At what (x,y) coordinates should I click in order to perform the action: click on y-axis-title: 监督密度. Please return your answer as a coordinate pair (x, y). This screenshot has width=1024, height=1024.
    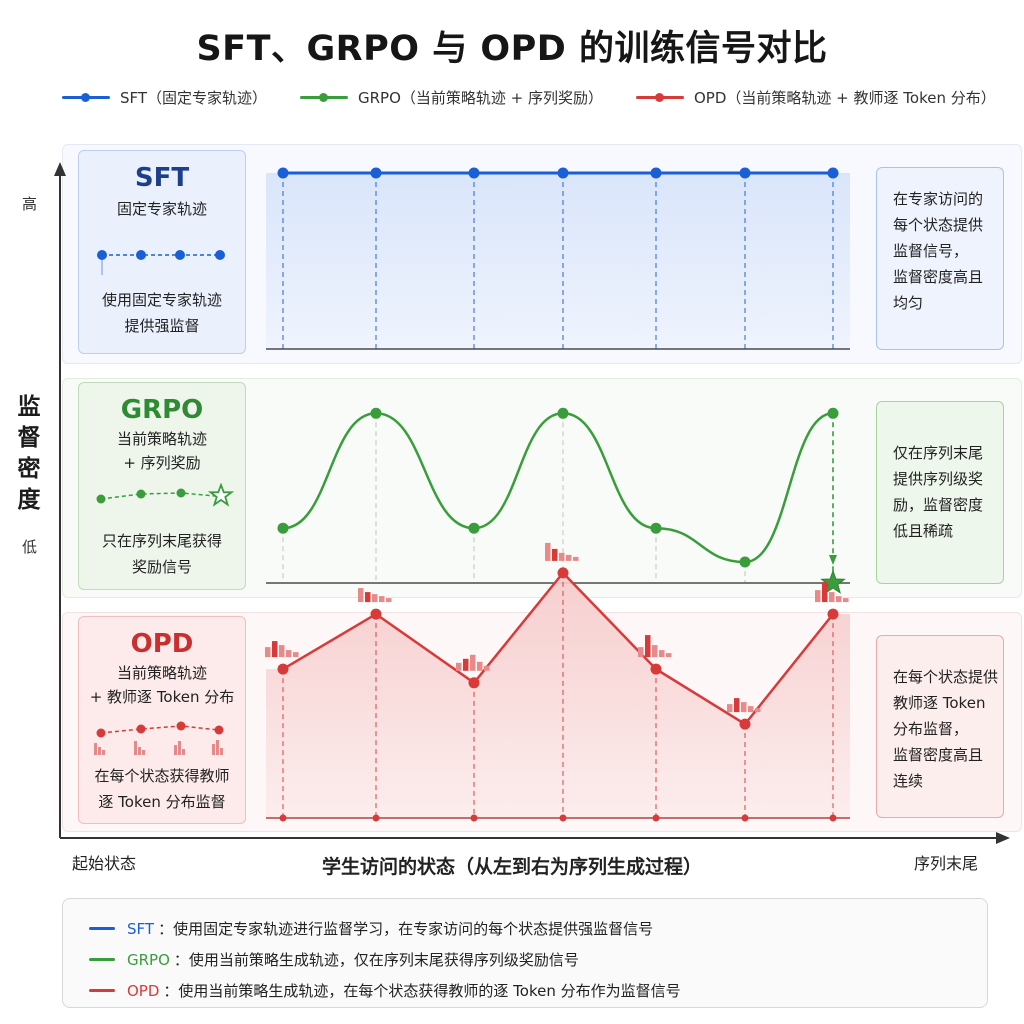
    Looking at the image, I should click on (29, 453).